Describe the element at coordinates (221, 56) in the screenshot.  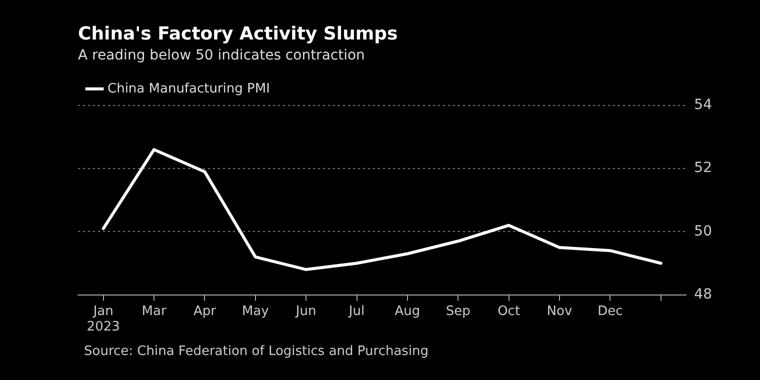
I see `chart-subtitle: A reading below 50 indicates contraction` at that location.